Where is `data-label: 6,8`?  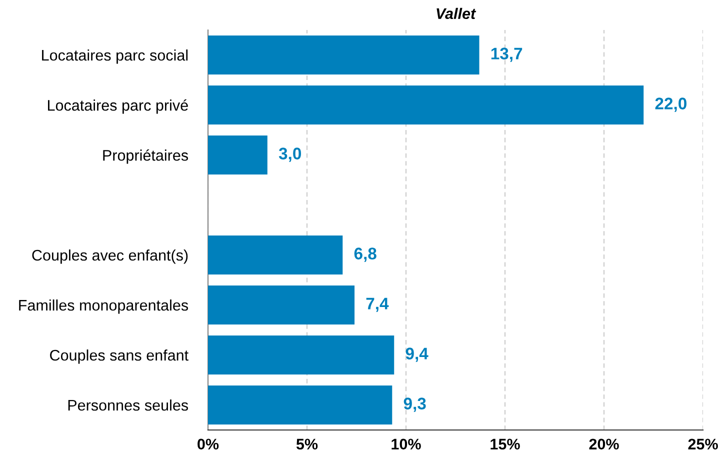 data-label: 6,8 is located at coordinates (365, 255).